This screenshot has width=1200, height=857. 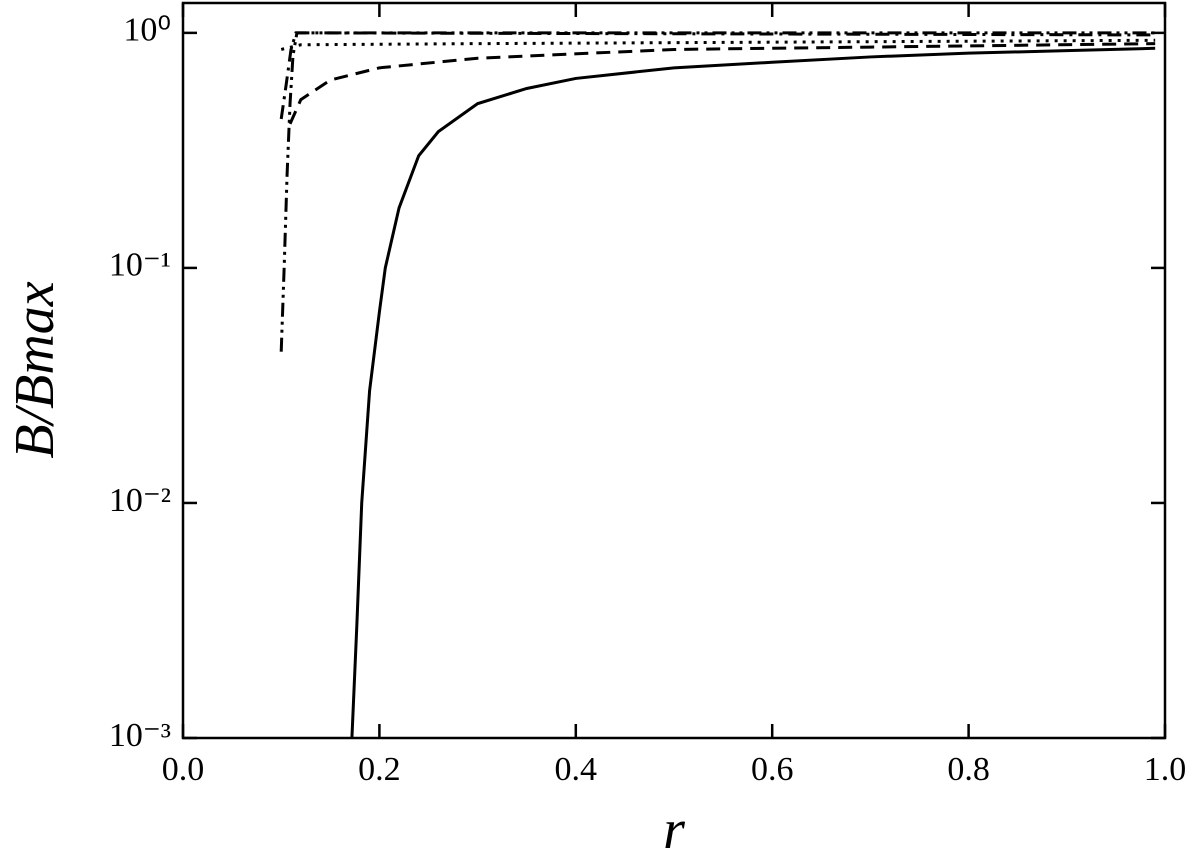 I want to click on x-tick-label: 0.4, so click(x=576, y=769).